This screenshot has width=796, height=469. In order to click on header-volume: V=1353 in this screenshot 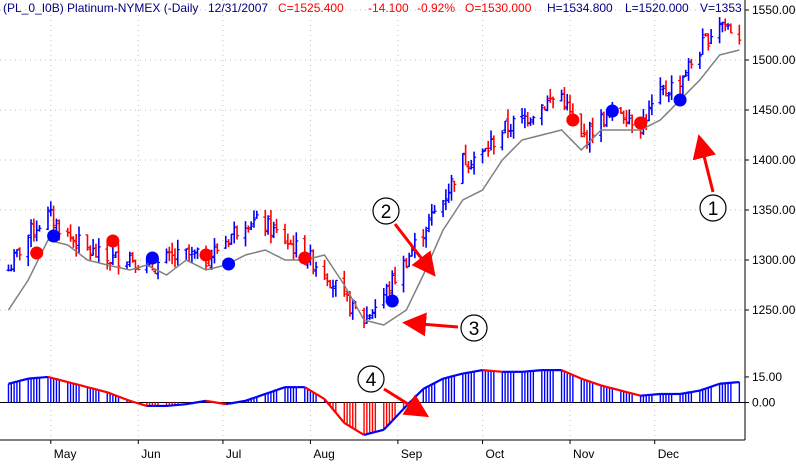, I will do `click(721, 8)`.